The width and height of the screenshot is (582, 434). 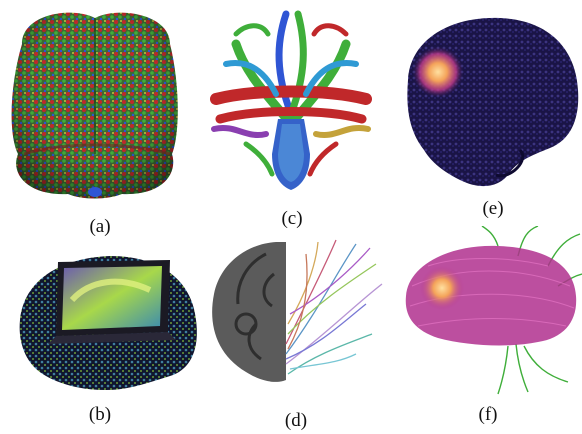 I want to click on panel-a-brain-surface, so click(x=95, y=104).